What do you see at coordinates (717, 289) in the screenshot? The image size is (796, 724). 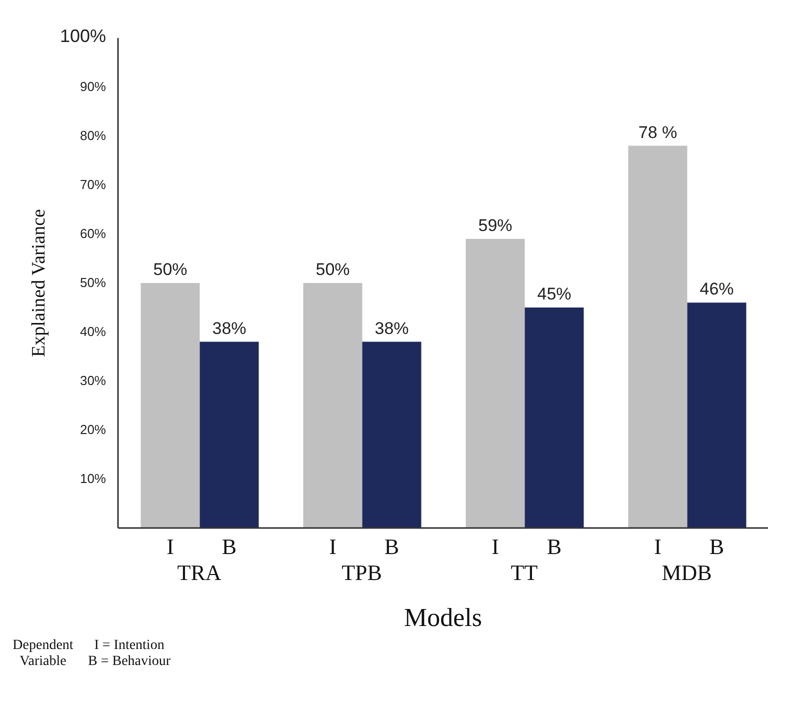 I see `data-label: 46%` at bounding box center [717, 289].